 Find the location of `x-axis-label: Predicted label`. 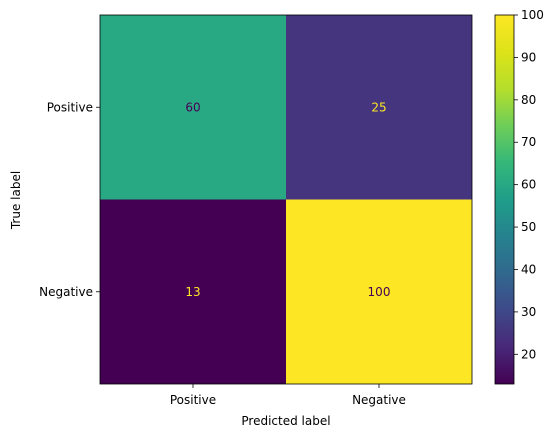

x-axis-label: Predicted label is located at coordinates (285, 421).